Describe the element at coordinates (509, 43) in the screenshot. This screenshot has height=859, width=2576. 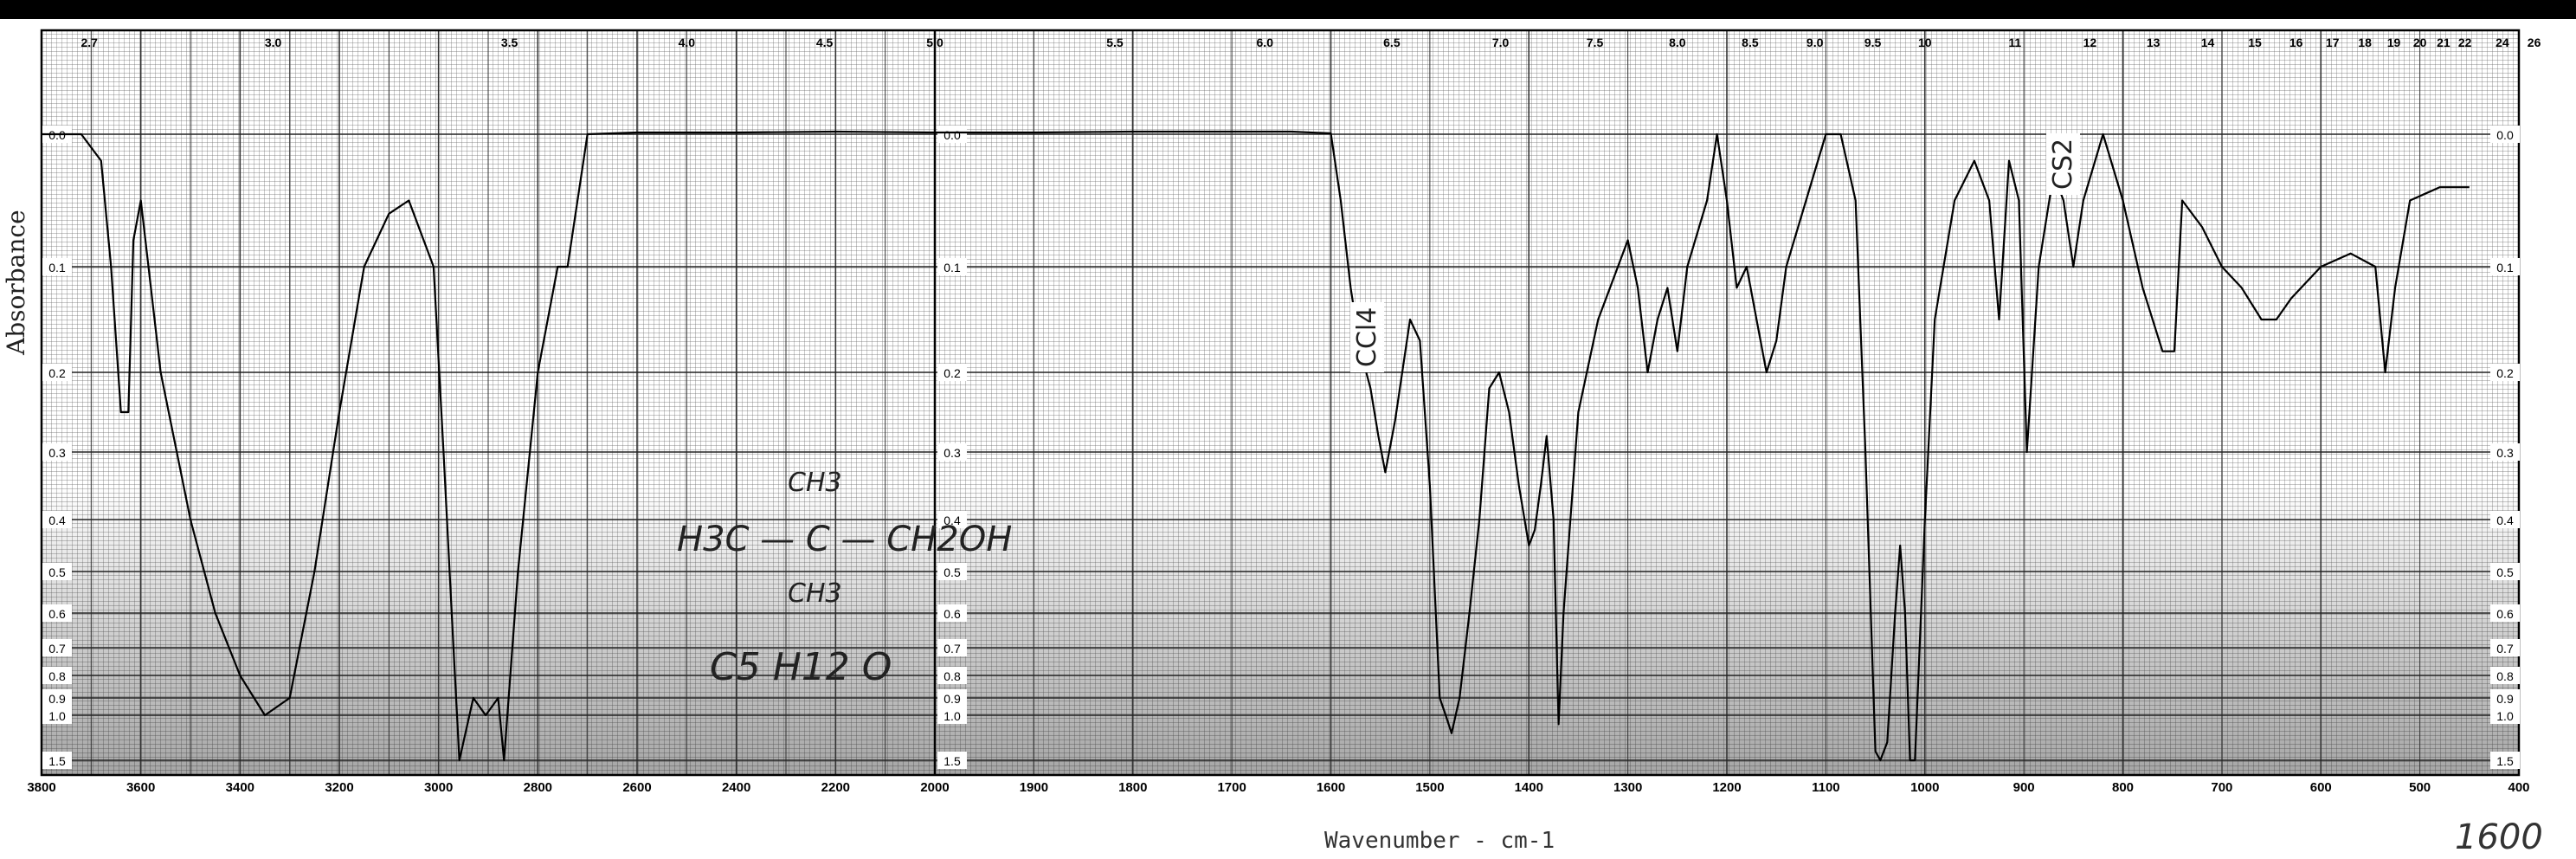
I see `micron-tick-label: 3.5` at that location.